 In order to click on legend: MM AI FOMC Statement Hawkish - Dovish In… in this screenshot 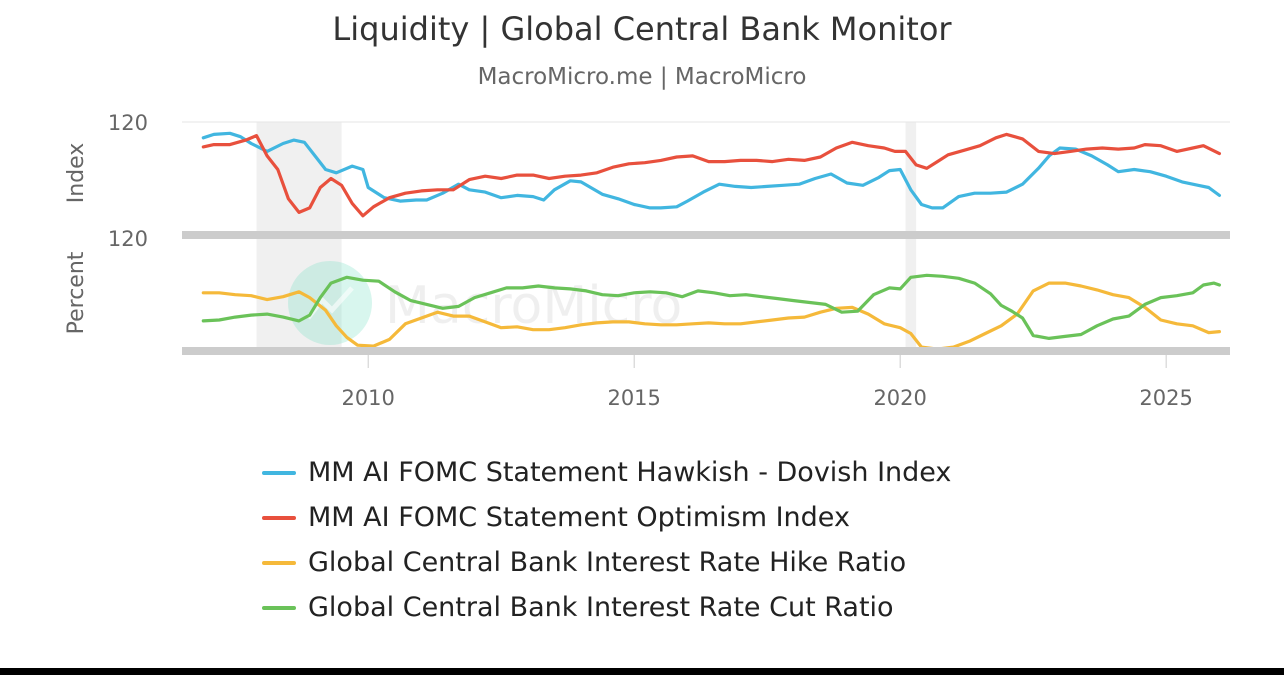, I will do `click(606, 540)`.